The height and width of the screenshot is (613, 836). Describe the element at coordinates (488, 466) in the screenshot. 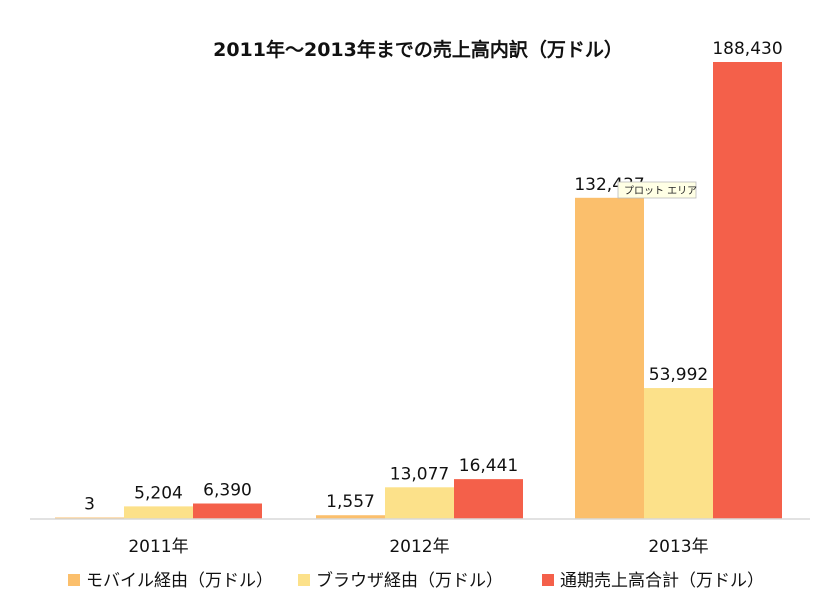

I see `data-label-1-2: 16,441` at that location.